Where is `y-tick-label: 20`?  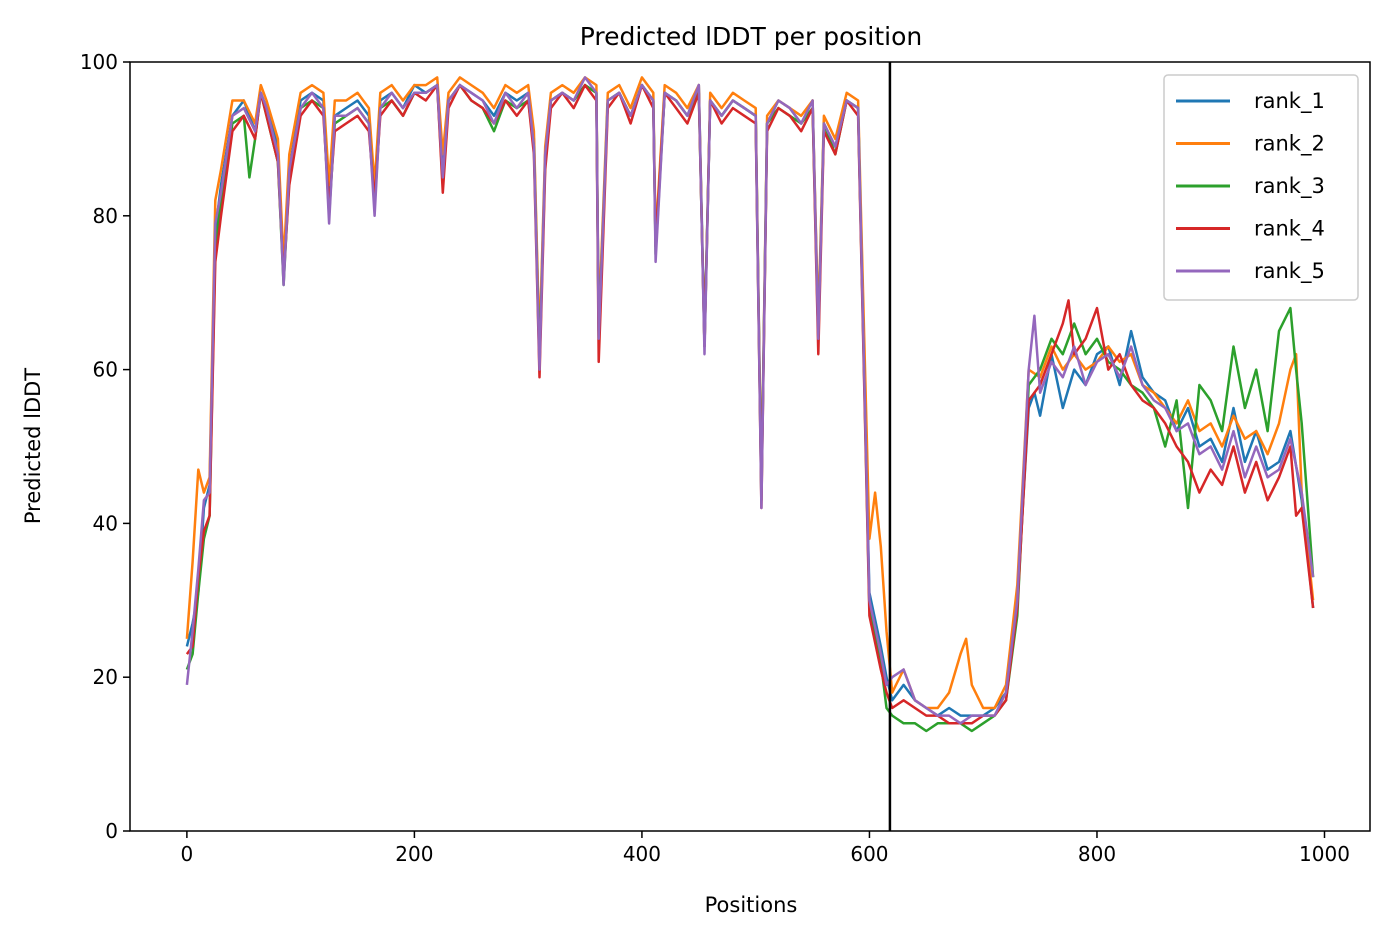 y-tick-label: 20 is located at coordinates (105, 677).